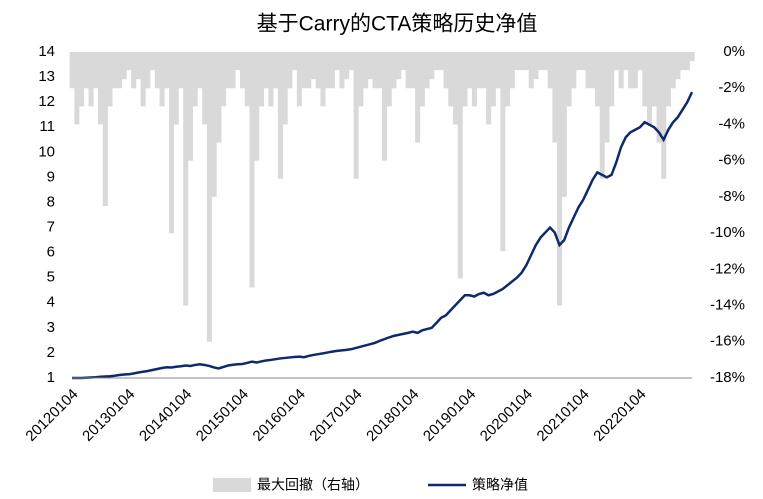  Describe the element at coordinates (731, 196) in the screenshot. I see `y2-tick-label: -8%` at that location.